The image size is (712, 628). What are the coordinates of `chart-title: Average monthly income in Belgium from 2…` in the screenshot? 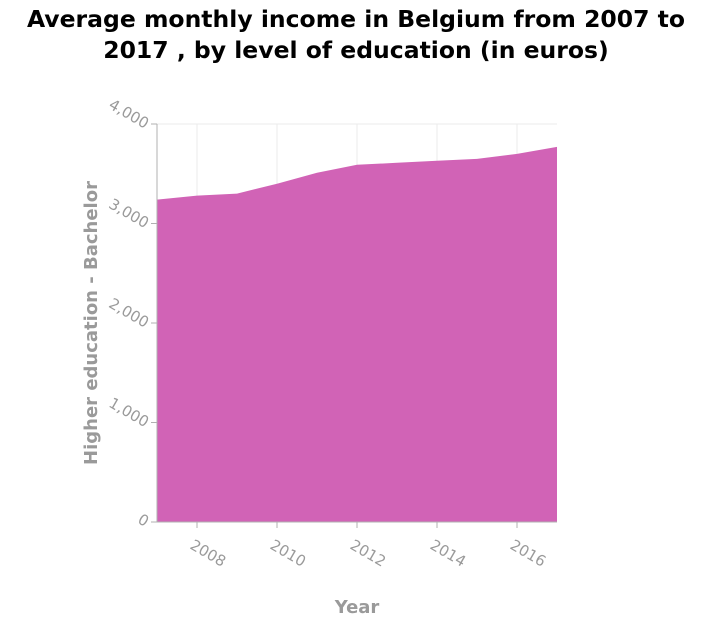 It's located at (356, 34).